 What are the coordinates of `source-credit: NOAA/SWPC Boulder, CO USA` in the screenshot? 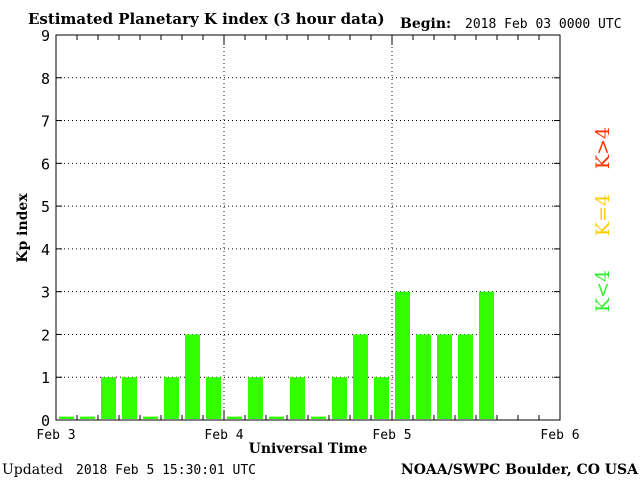 It's located at (520, 470).